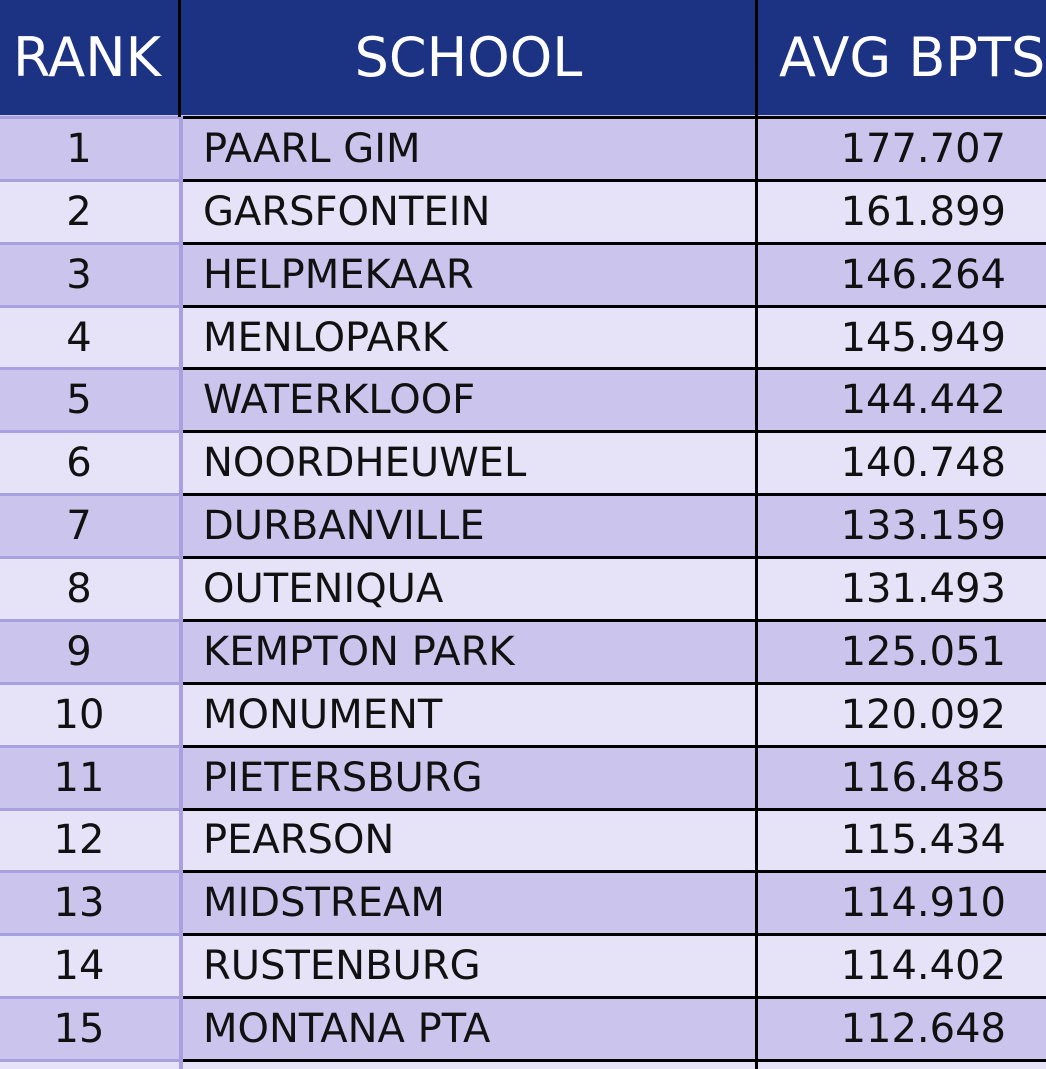 The width and height of the screenshot is (1046, 1069). I want to click on table-row: 15 MONTANA PTA 112.648, so click(523, 1028).